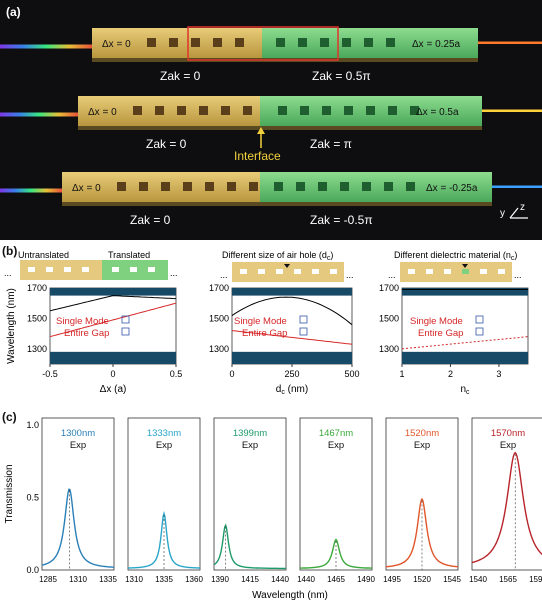 Image resolution: width=542 pixels, height=608 pixels. What do you see at coordinates (263, 43) in the screenshot?
I see `unit-cell-box` at bounding box center [263, 43].